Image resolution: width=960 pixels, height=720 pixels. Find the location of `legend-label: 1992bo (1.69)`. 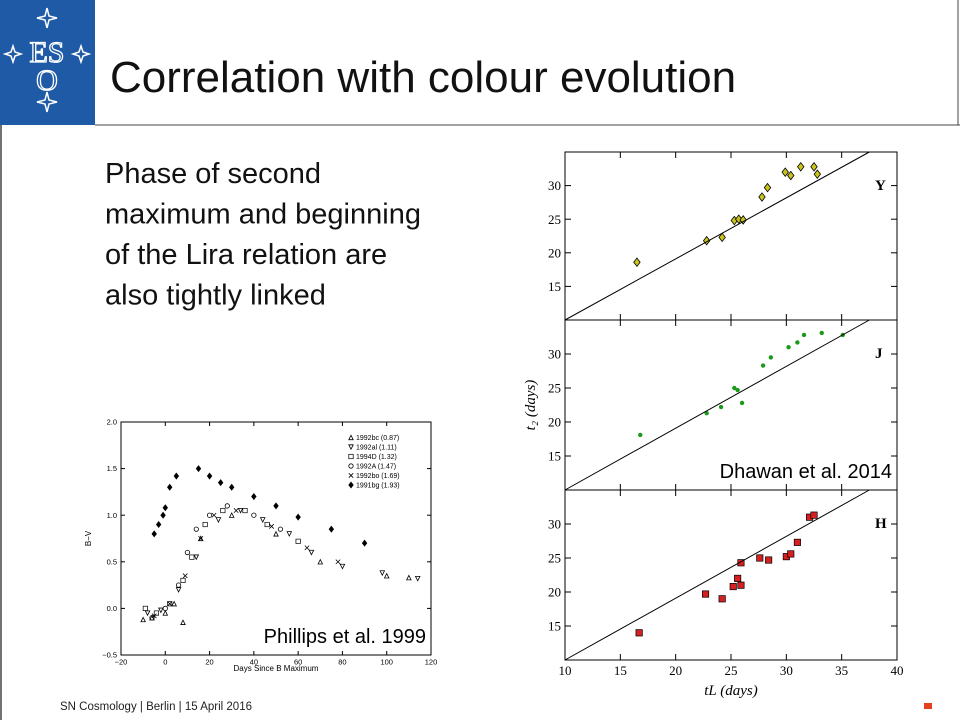

legend-label: 1992bo (1.69) is located at coordinates (378, 476).